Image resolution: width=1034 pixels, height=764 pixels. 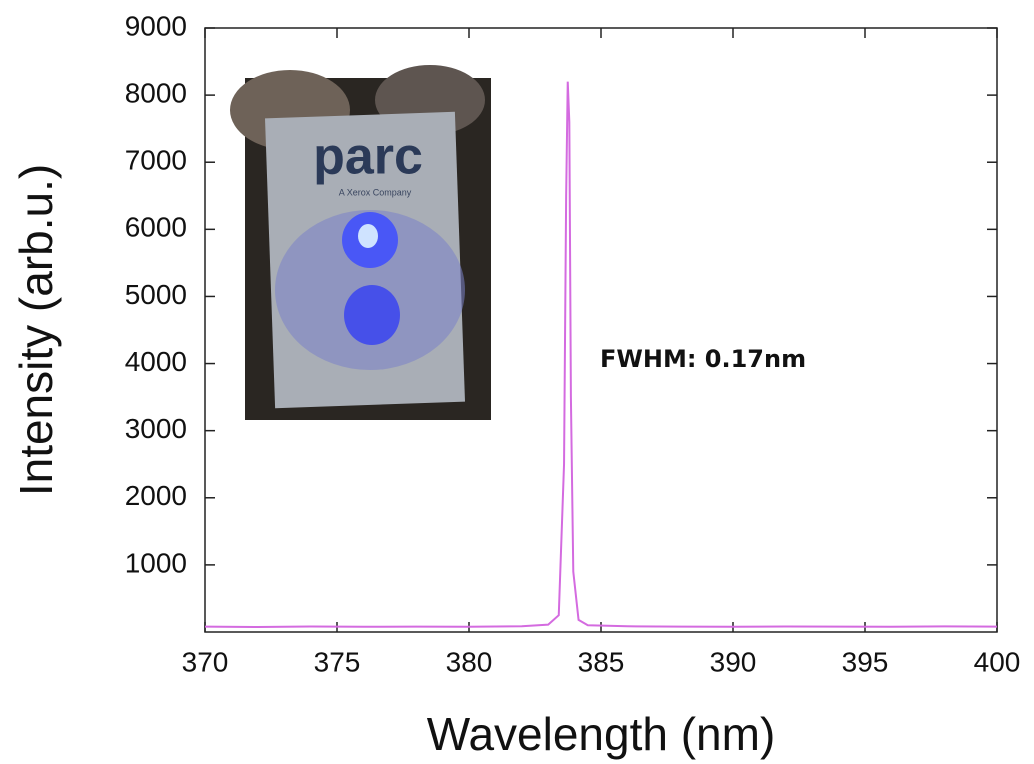 I want to click on inset-subtext: A Xerox Company, so click(x=375, y=192).